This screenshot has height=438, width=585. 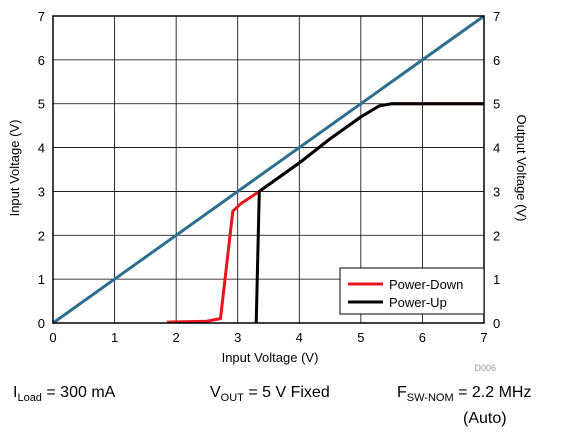 I want to click on y2-tick-label: 4, so click(x=496, y=148).